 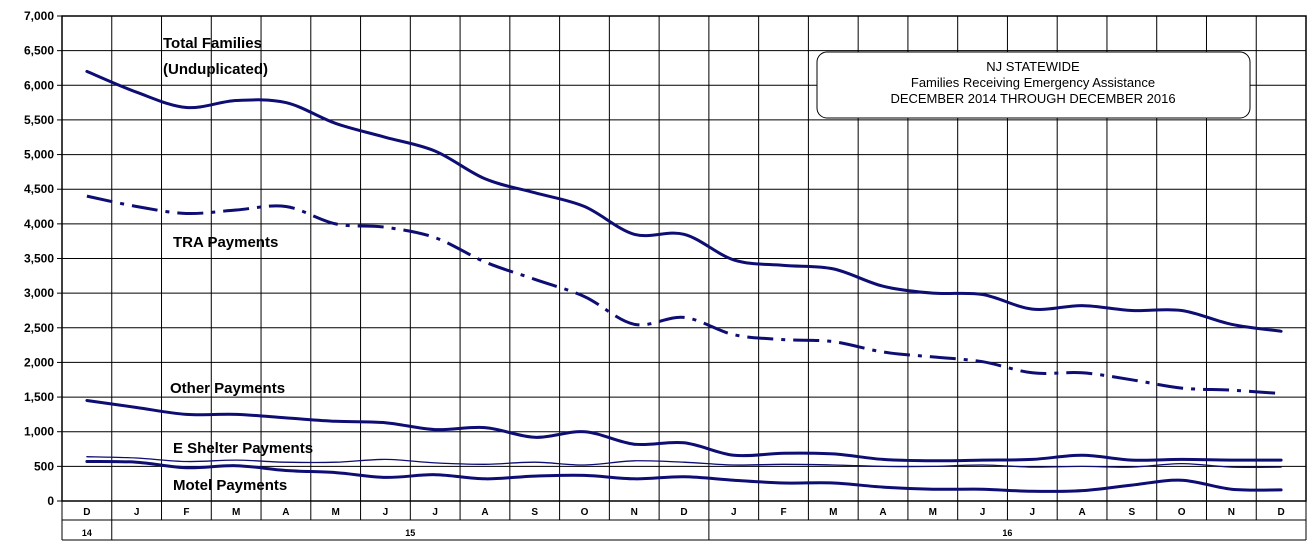 I want to click on series-label-line: Total Families, so click(x=212, y=43).